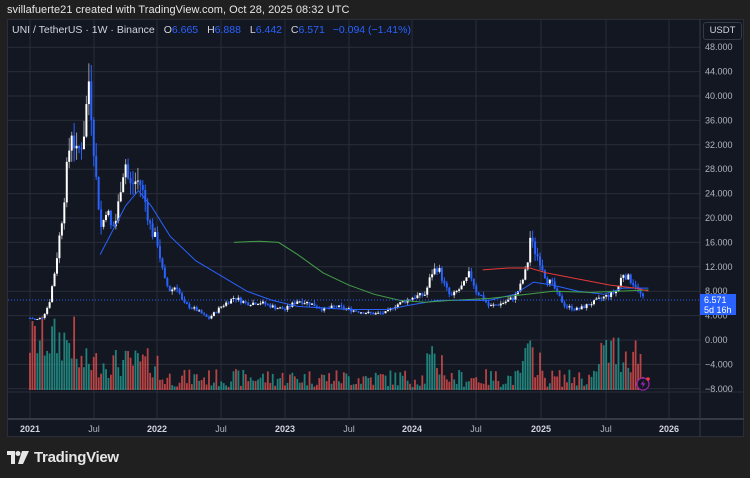 This screenshot has width=750, height=478. Describe the element at coordinates (719, 120) in the screenshot. I see `price-tick: 36.000` at that location.